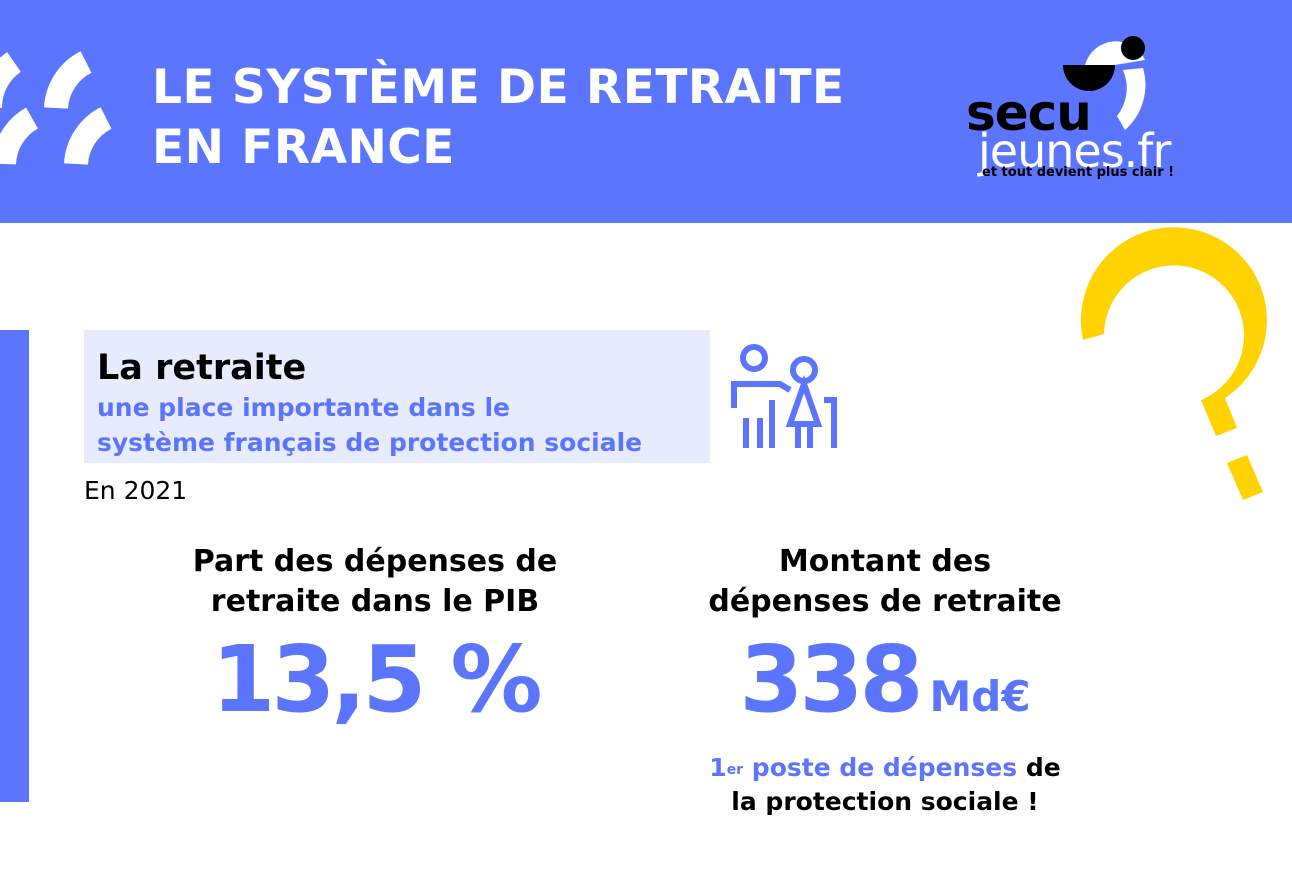 The height and width of the screenshot is (876, 1292). I want to click on stat-label-line-1: Part des dépenses de, so click(375, 561).